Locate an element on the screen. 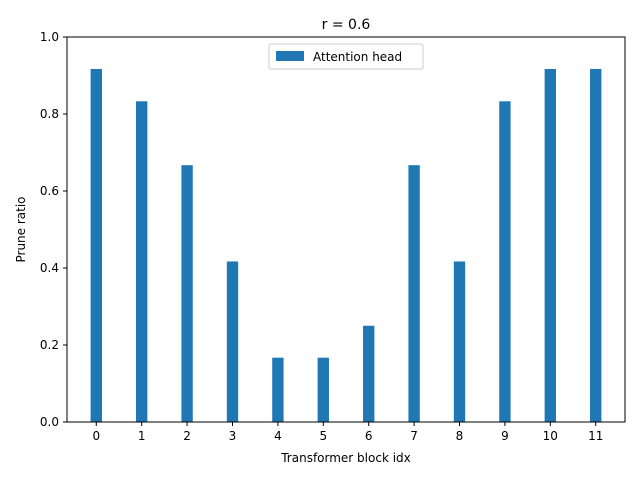 This screenshot has width=640, height=484. legend-swatch is located at coordinates (290, 56).